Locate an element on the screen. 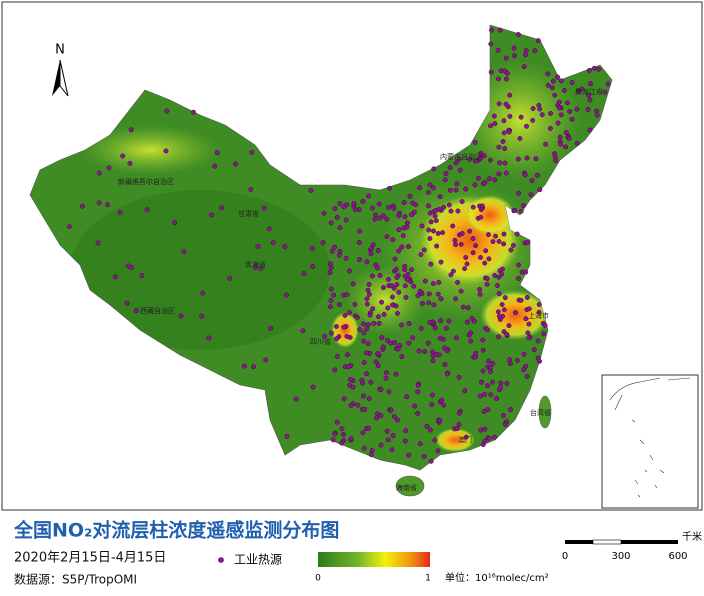  south-sea-inset is located at coordinates (650, 441).